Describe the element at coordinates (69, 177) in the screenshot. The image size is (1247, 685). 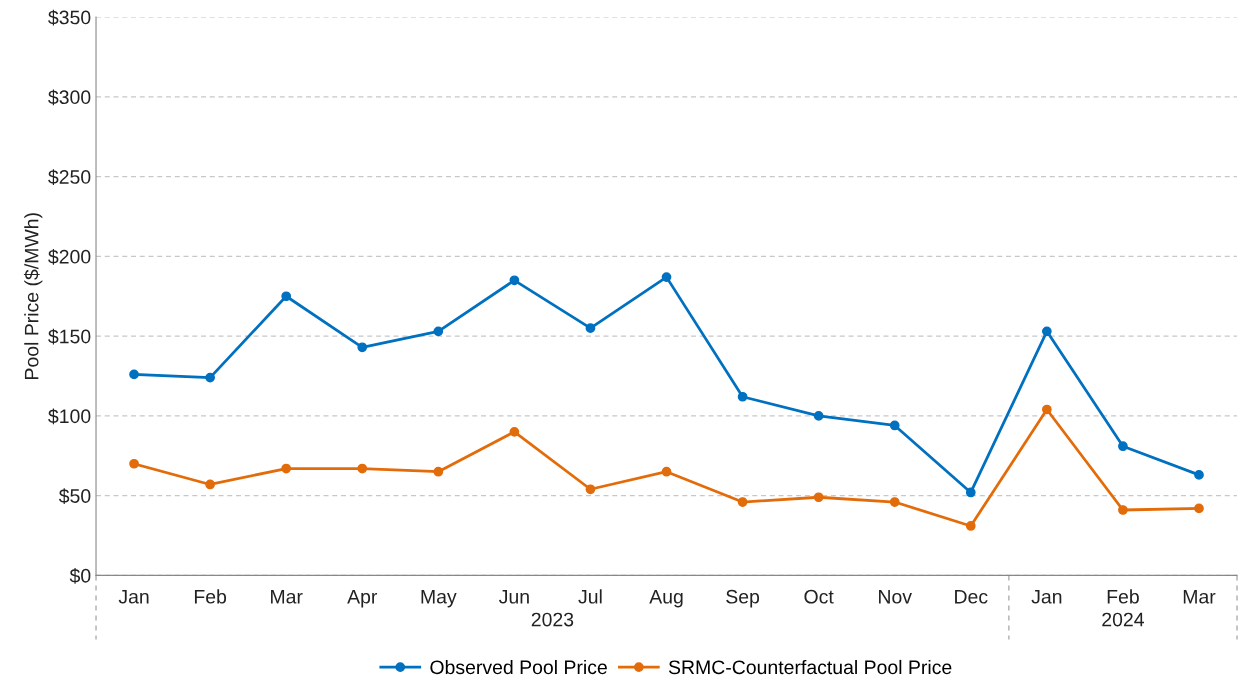
I see `y-tick-label: $250` at that location.